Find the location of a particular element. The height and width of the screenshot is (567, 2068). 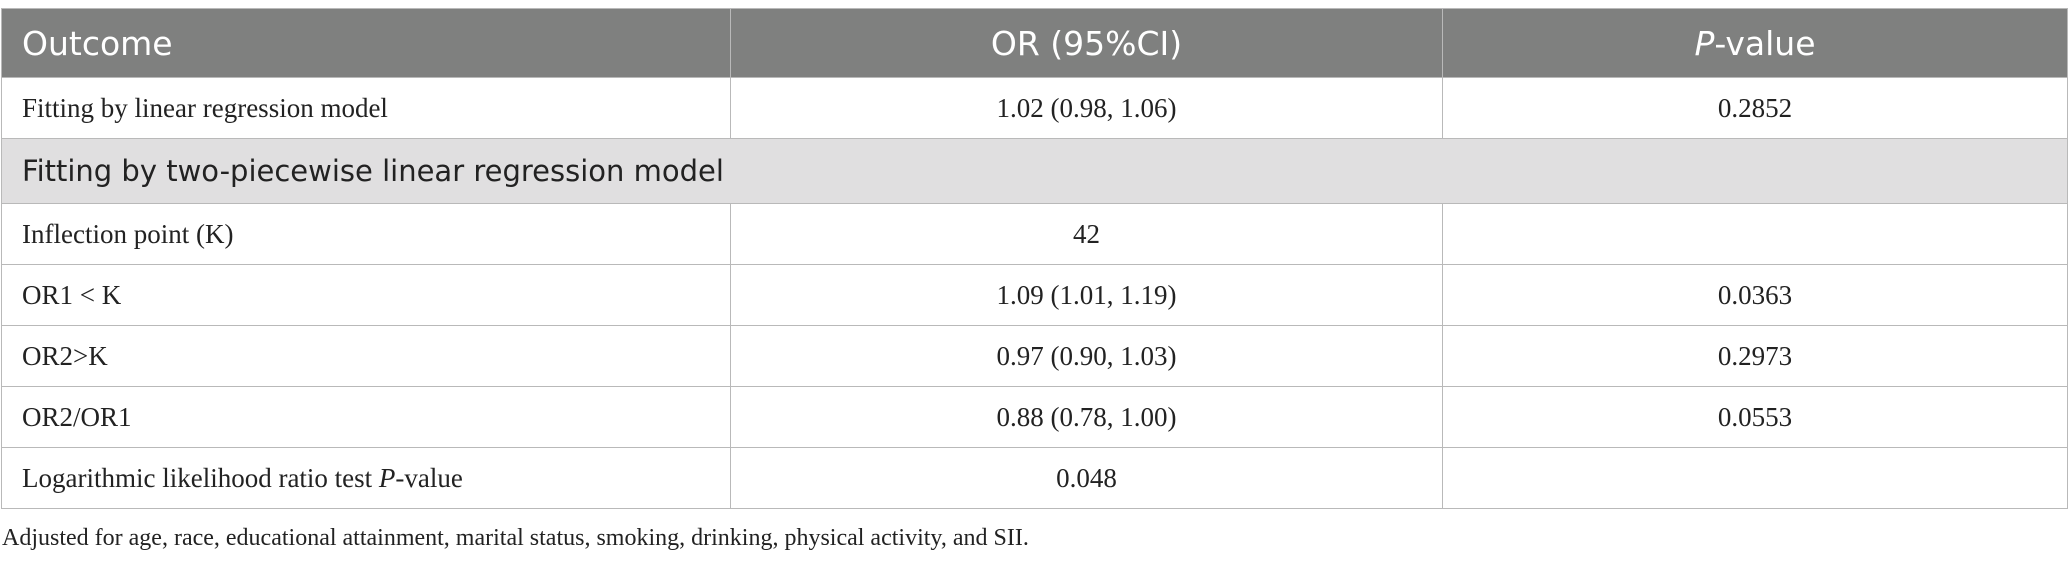

table-row: OR1 < K 1.09 (1.01, 1.19) 0.0363 is located at coordinates (1034, 295).